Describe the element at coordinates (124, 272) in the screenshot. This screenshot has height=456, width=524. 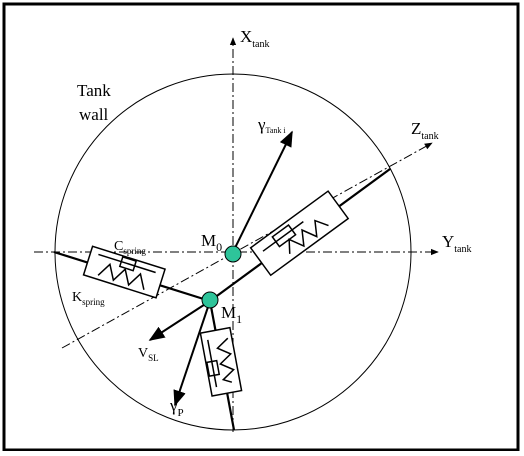
I see `left-spring-damper` at that location.